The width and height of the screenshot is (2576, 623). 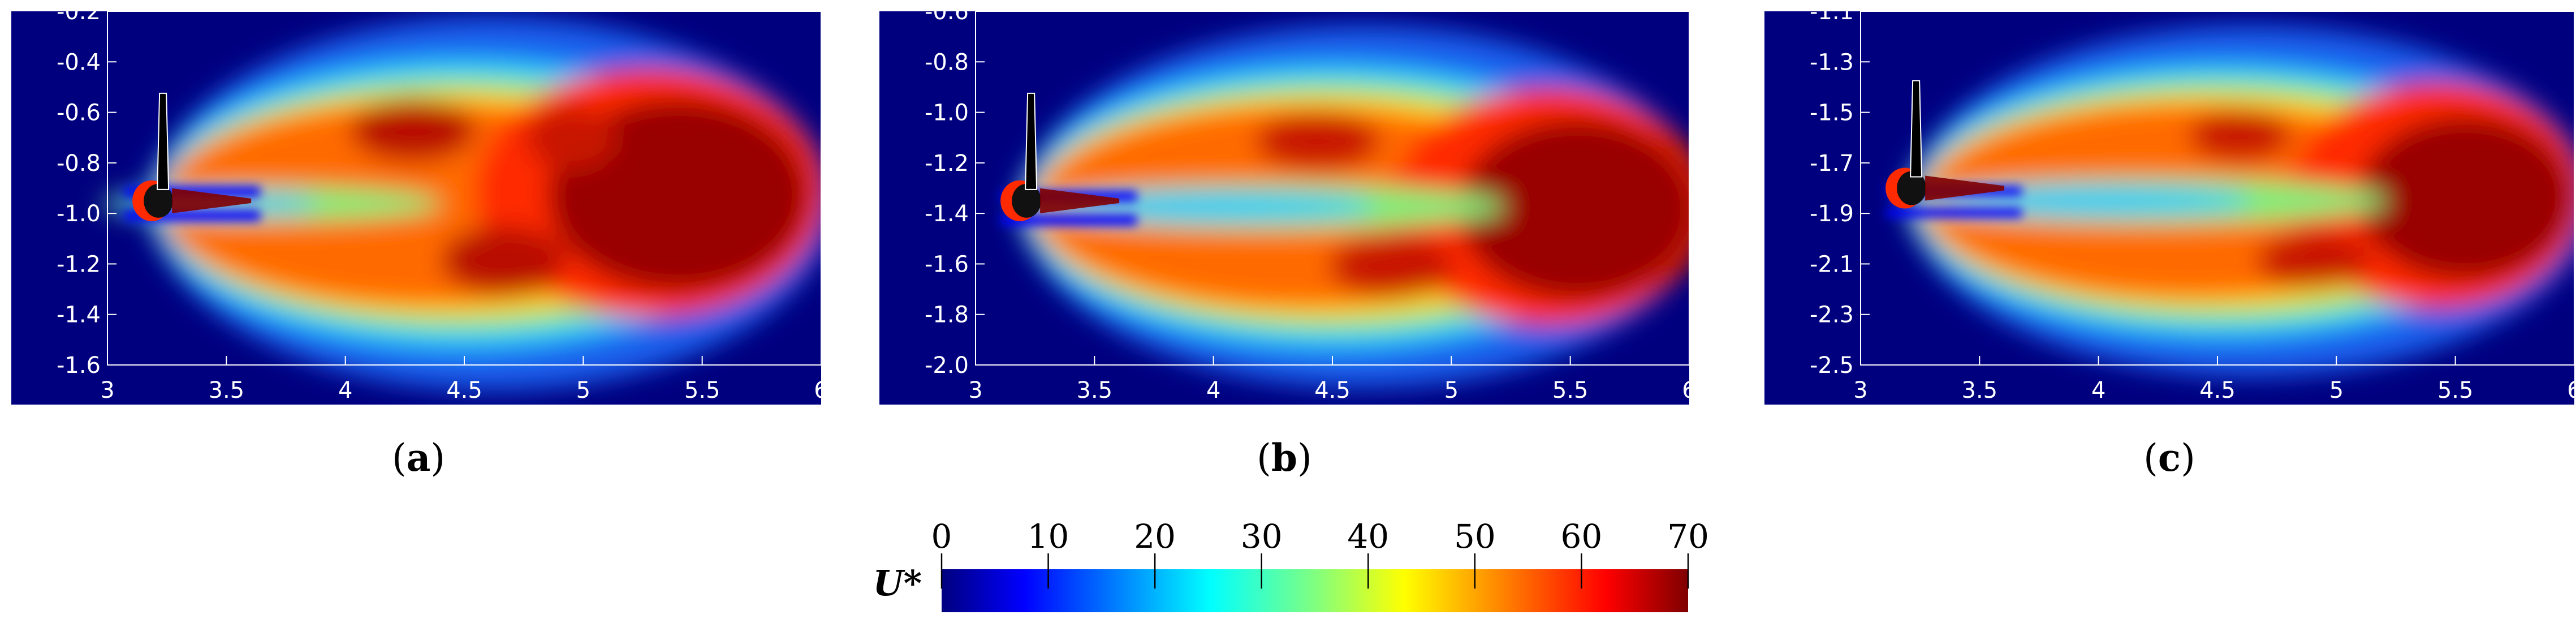 I want to click on colorbar-tick-label: 0, so click(x=941, y=536).